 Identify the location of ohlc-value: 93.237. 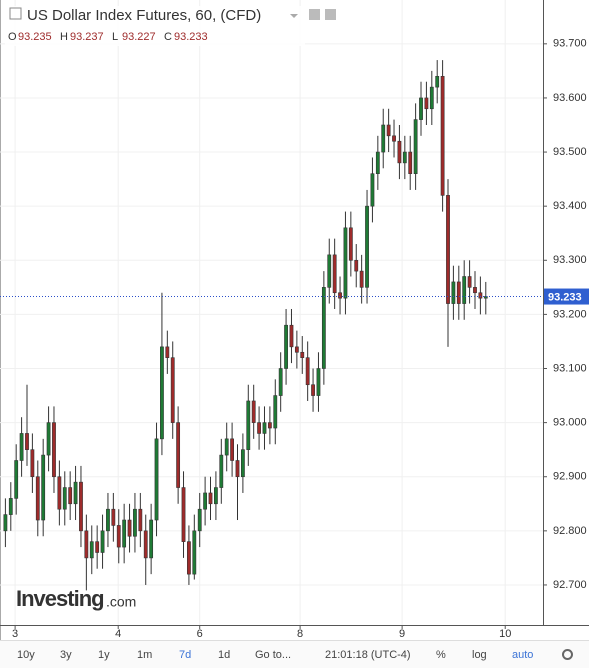
(87, 37).